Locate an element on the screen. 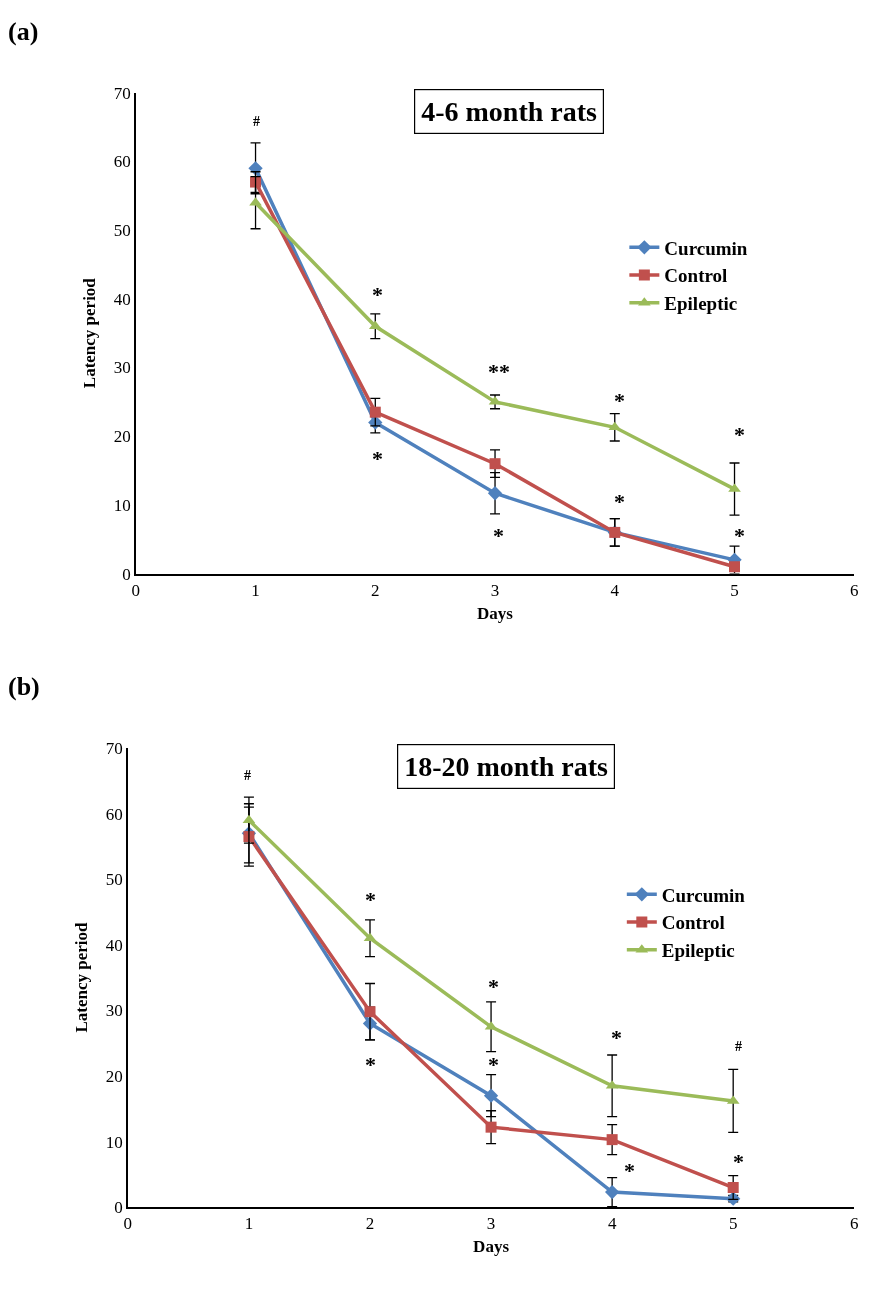 The height and width of the screenshot is (1297, 887). text: (b) is located at coordinates (24, 686).